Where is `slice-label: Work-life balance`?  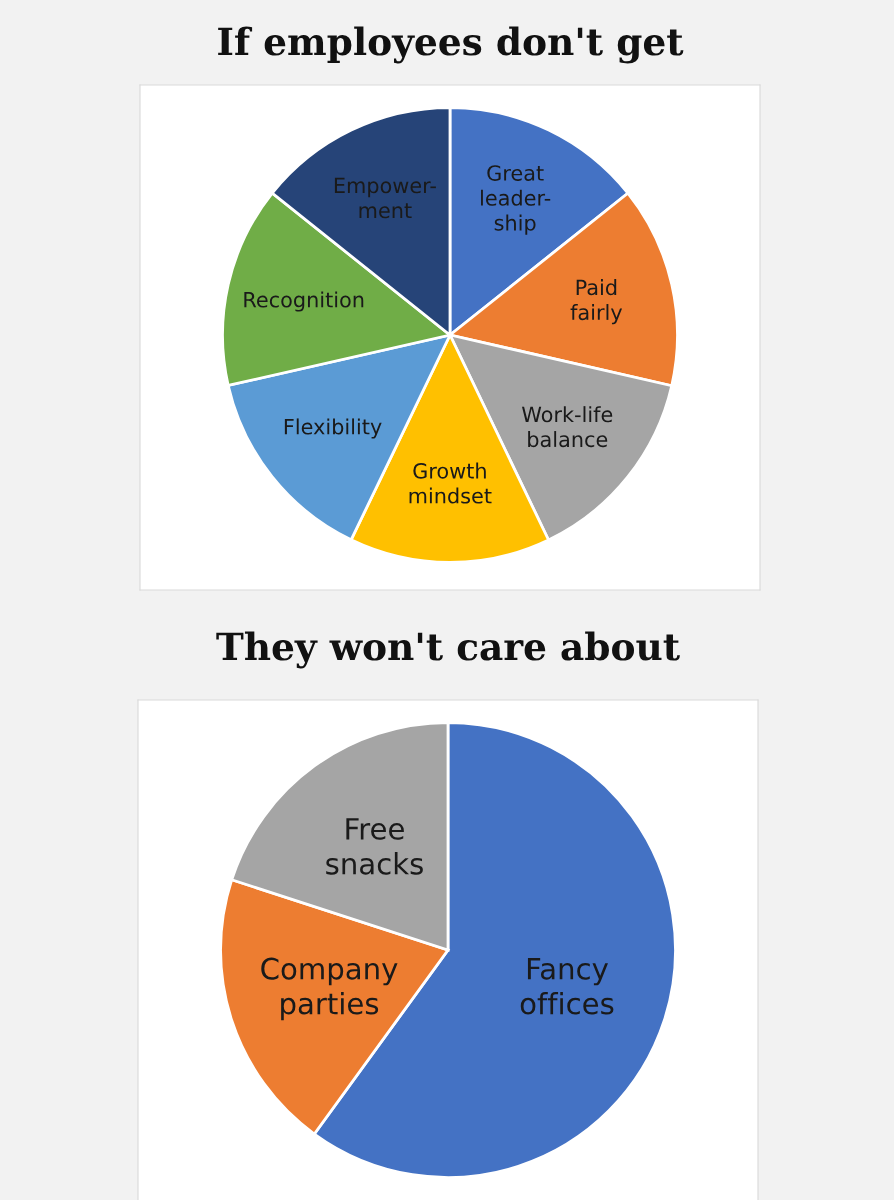 slice-label: Work-life balance is located at coordinates (567, 427).